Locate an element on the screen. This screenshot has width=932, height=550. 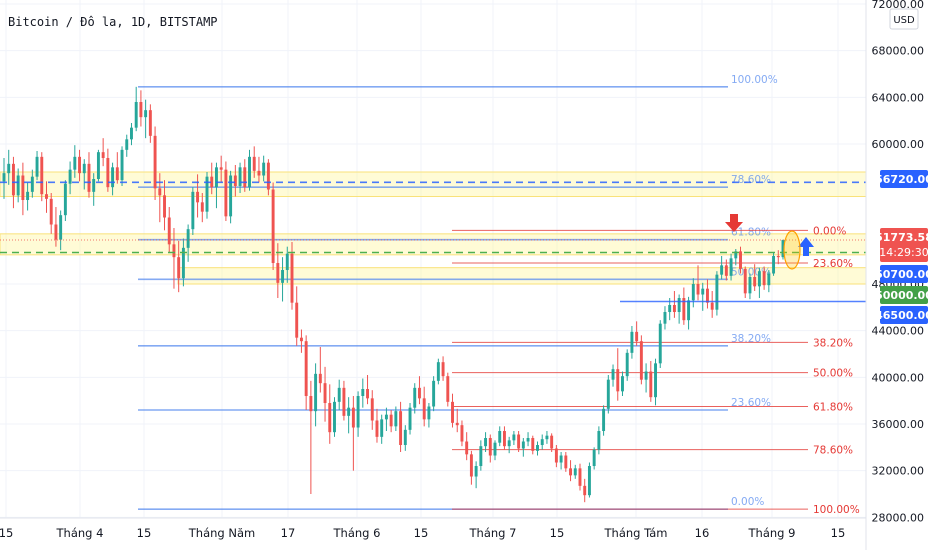
price-pill-text: 50000.00 is located at coordinates (903, 295).